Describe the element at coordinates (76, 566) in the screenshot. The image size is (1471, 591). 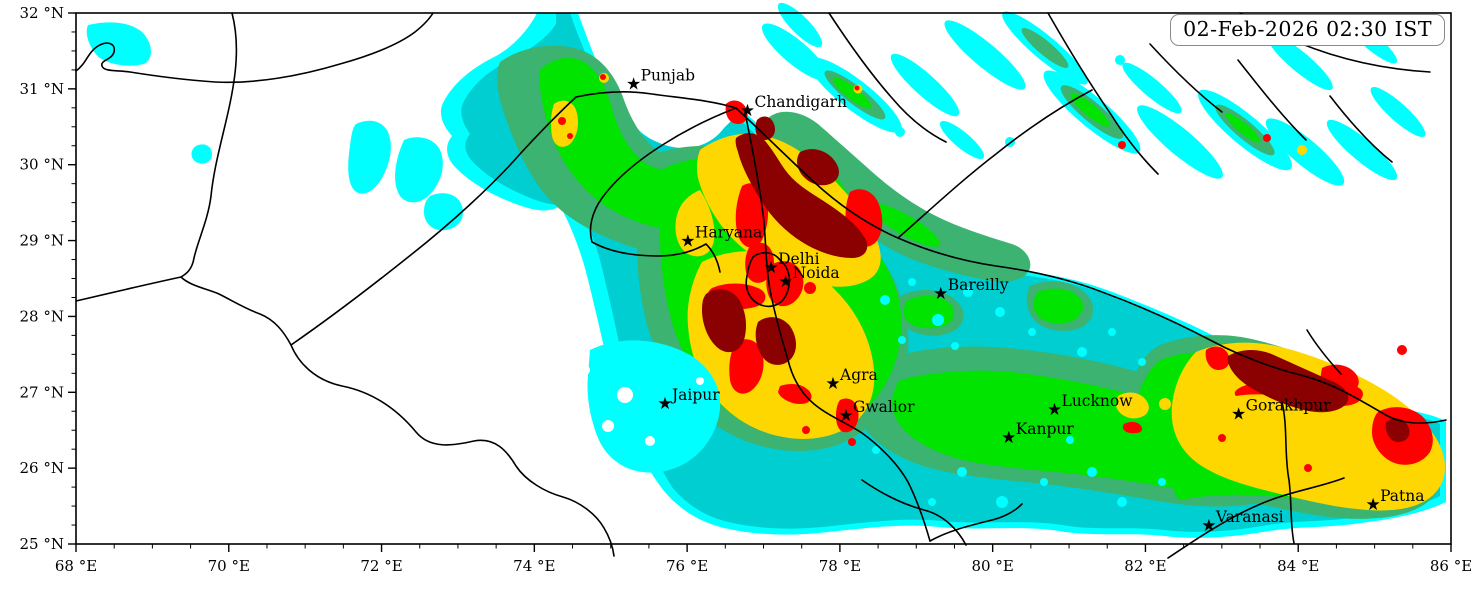
I see `x-tick-label: 68 °E` at that location.